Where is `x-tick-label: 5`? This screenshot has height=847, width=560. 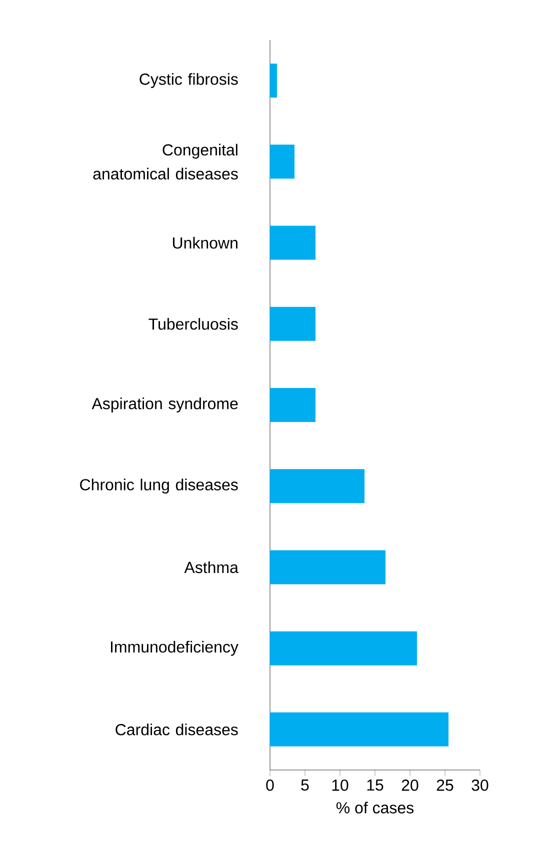 x-tick-label: 5 is located at coordinates (305, 785).